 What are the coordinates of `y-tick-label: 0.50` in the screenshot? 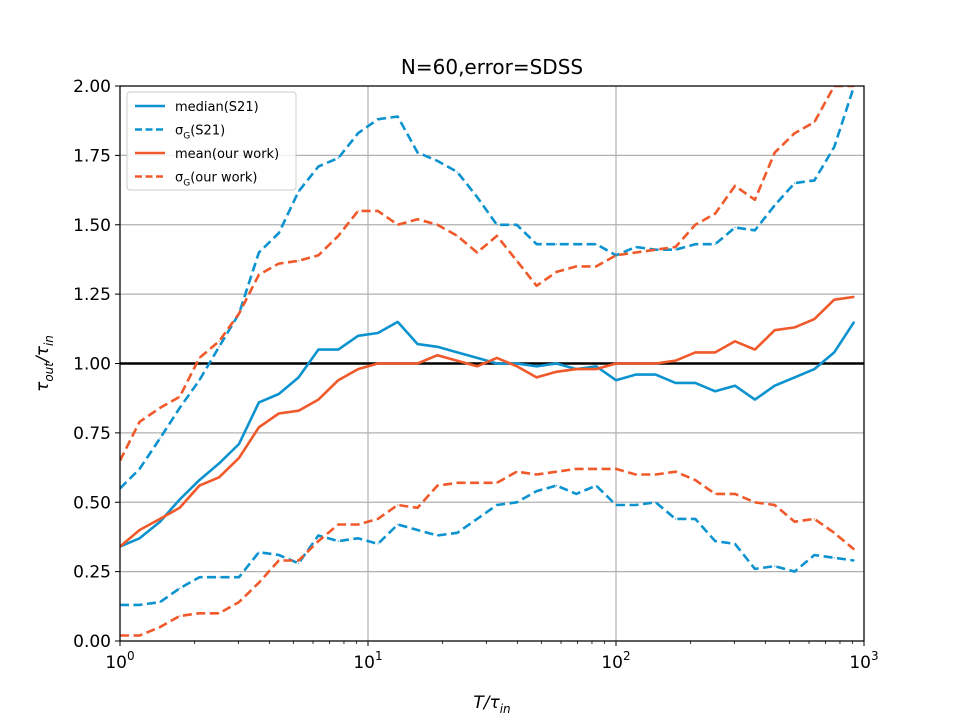 It's located at (92, 503).